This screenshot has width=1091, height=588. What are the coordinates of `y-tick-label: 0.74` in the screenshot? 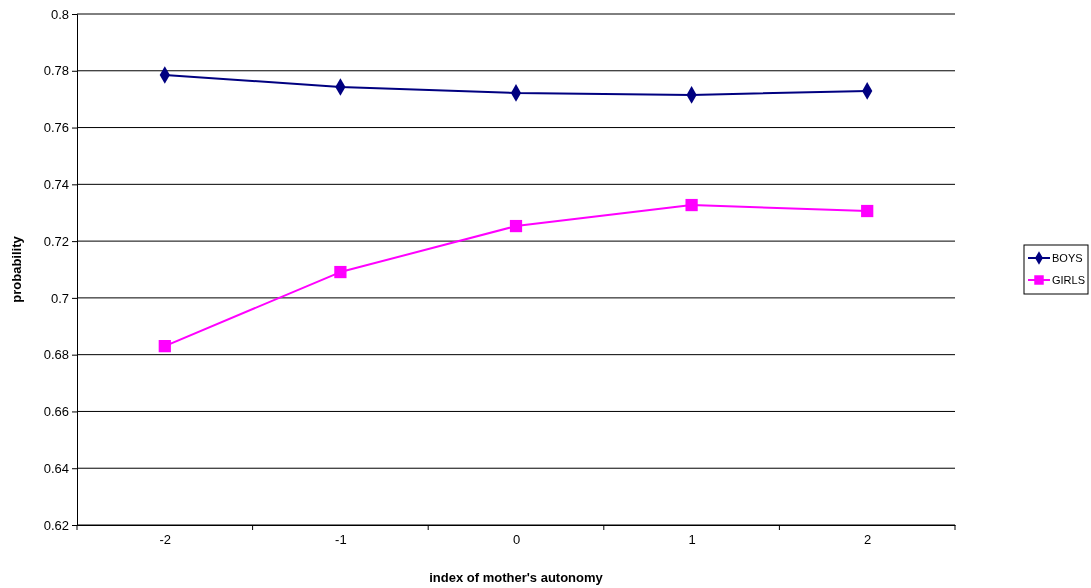 It's located at (56, 184).